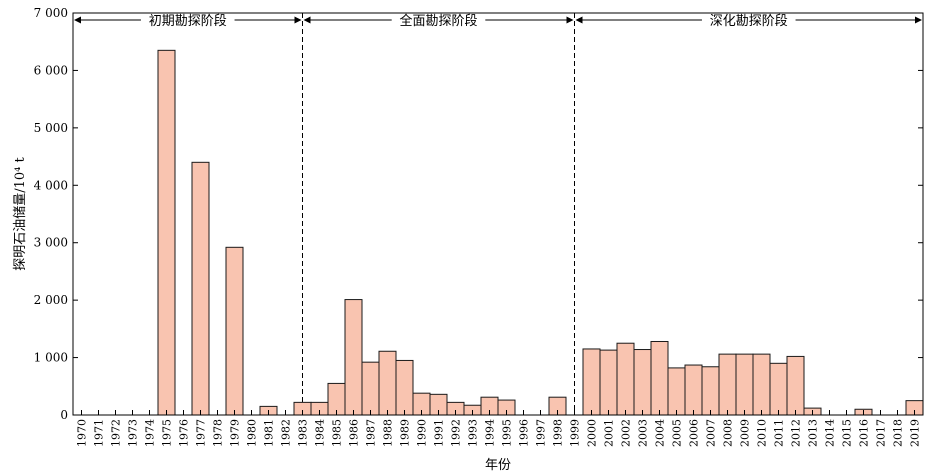  I want to click on bar-1989, so click(404, 387).